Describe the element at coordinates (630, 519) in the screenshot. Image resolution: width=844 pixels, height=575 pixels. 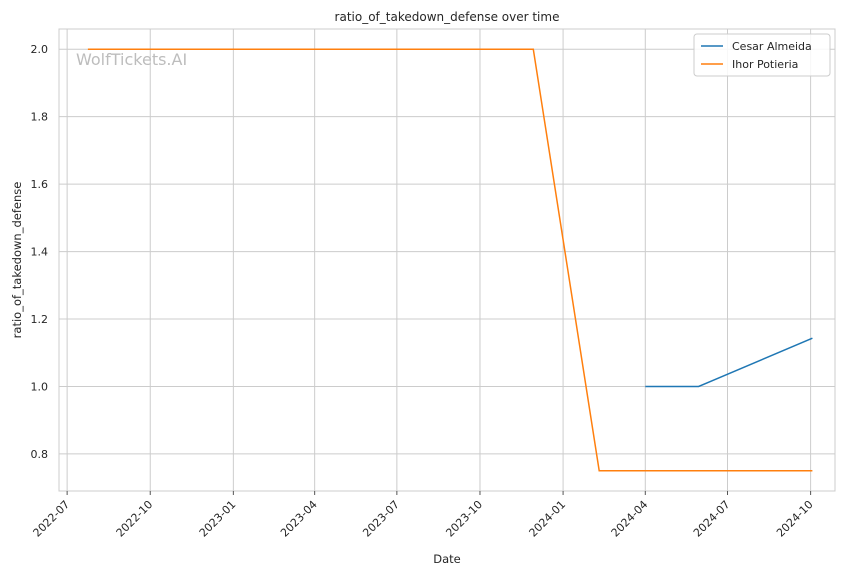
I see `x-tick-label: 2024-04` at that location.